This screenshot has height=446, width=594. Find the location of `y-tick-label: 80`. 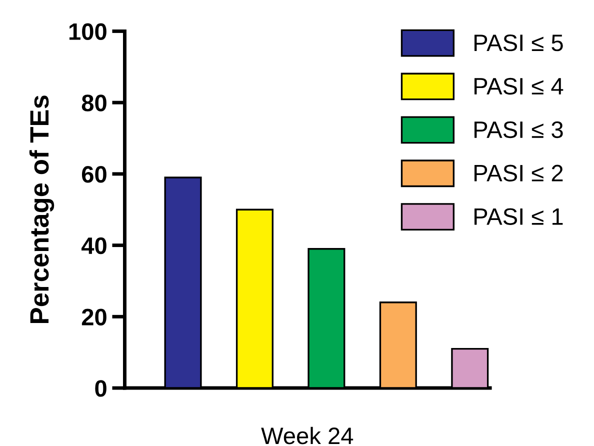

y-tick-label: 80 is located at coordinates (94, 103).